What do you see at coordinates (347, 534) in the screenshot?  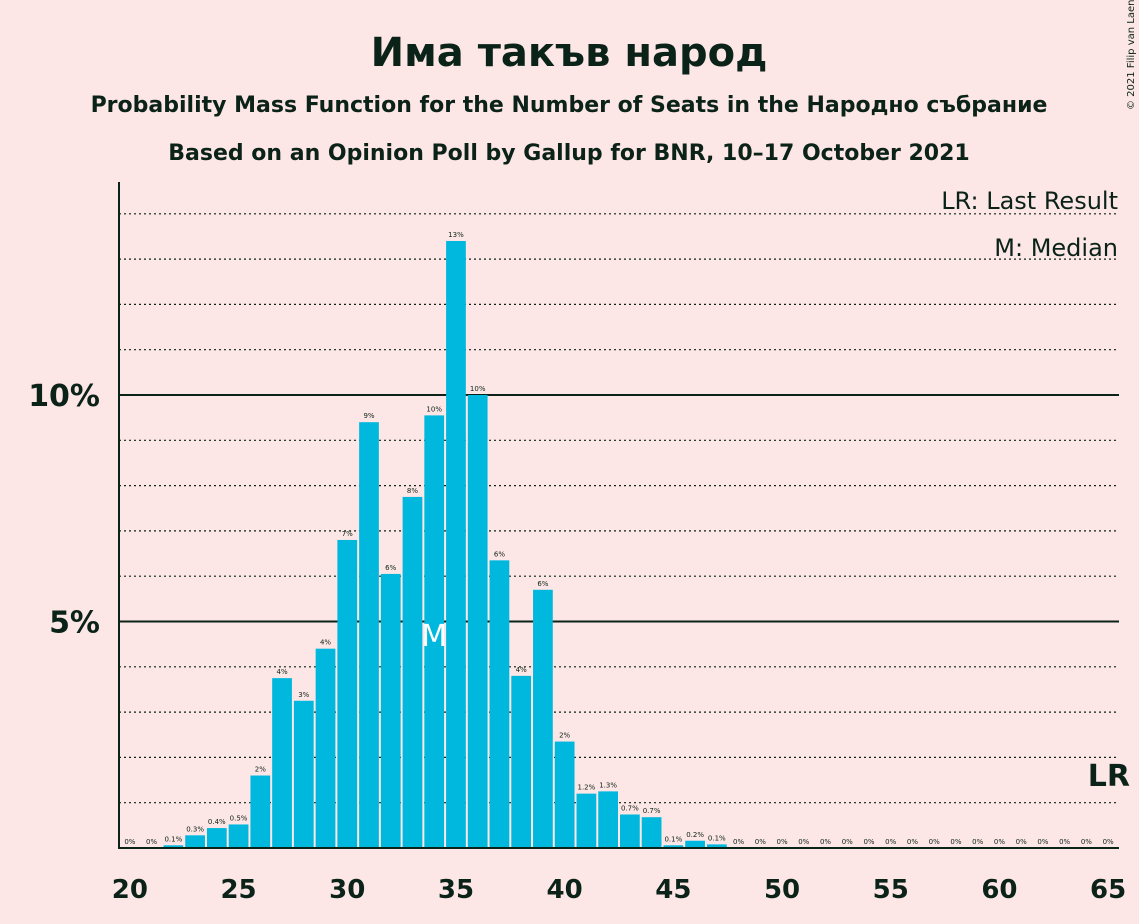 I see `bar-label-30: 7%` at bounding box center [347, 534].